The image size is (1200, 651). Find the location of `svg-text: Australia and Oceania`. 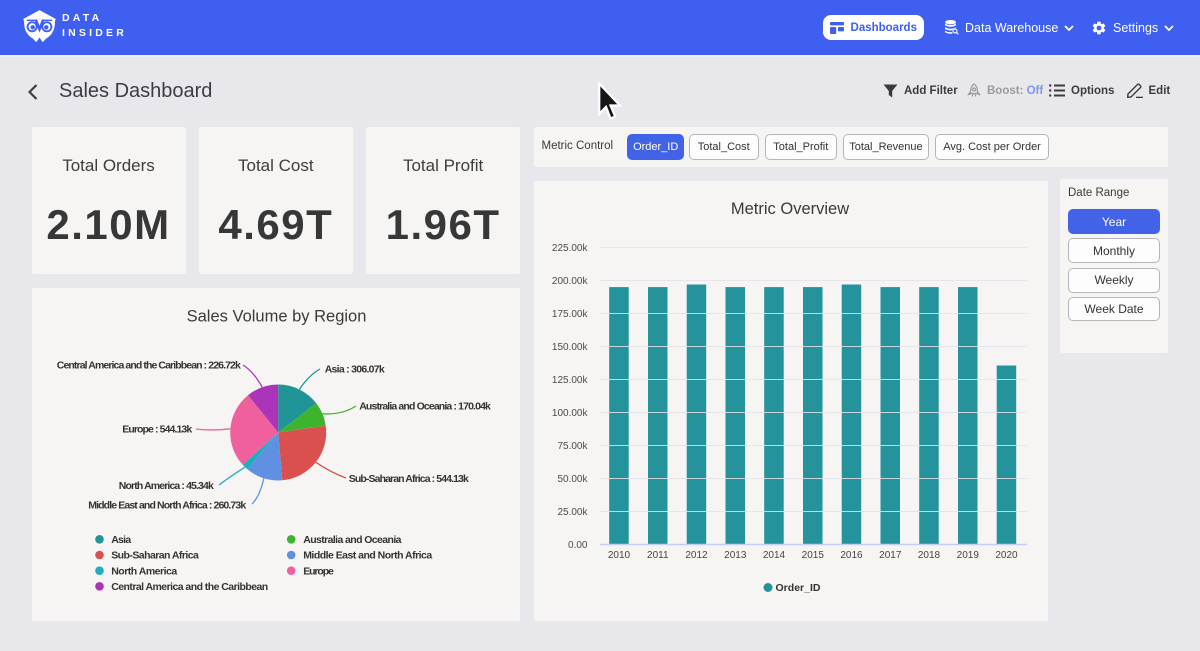

svg-text: Australia and Oceania is located at coordinates (352, 540).